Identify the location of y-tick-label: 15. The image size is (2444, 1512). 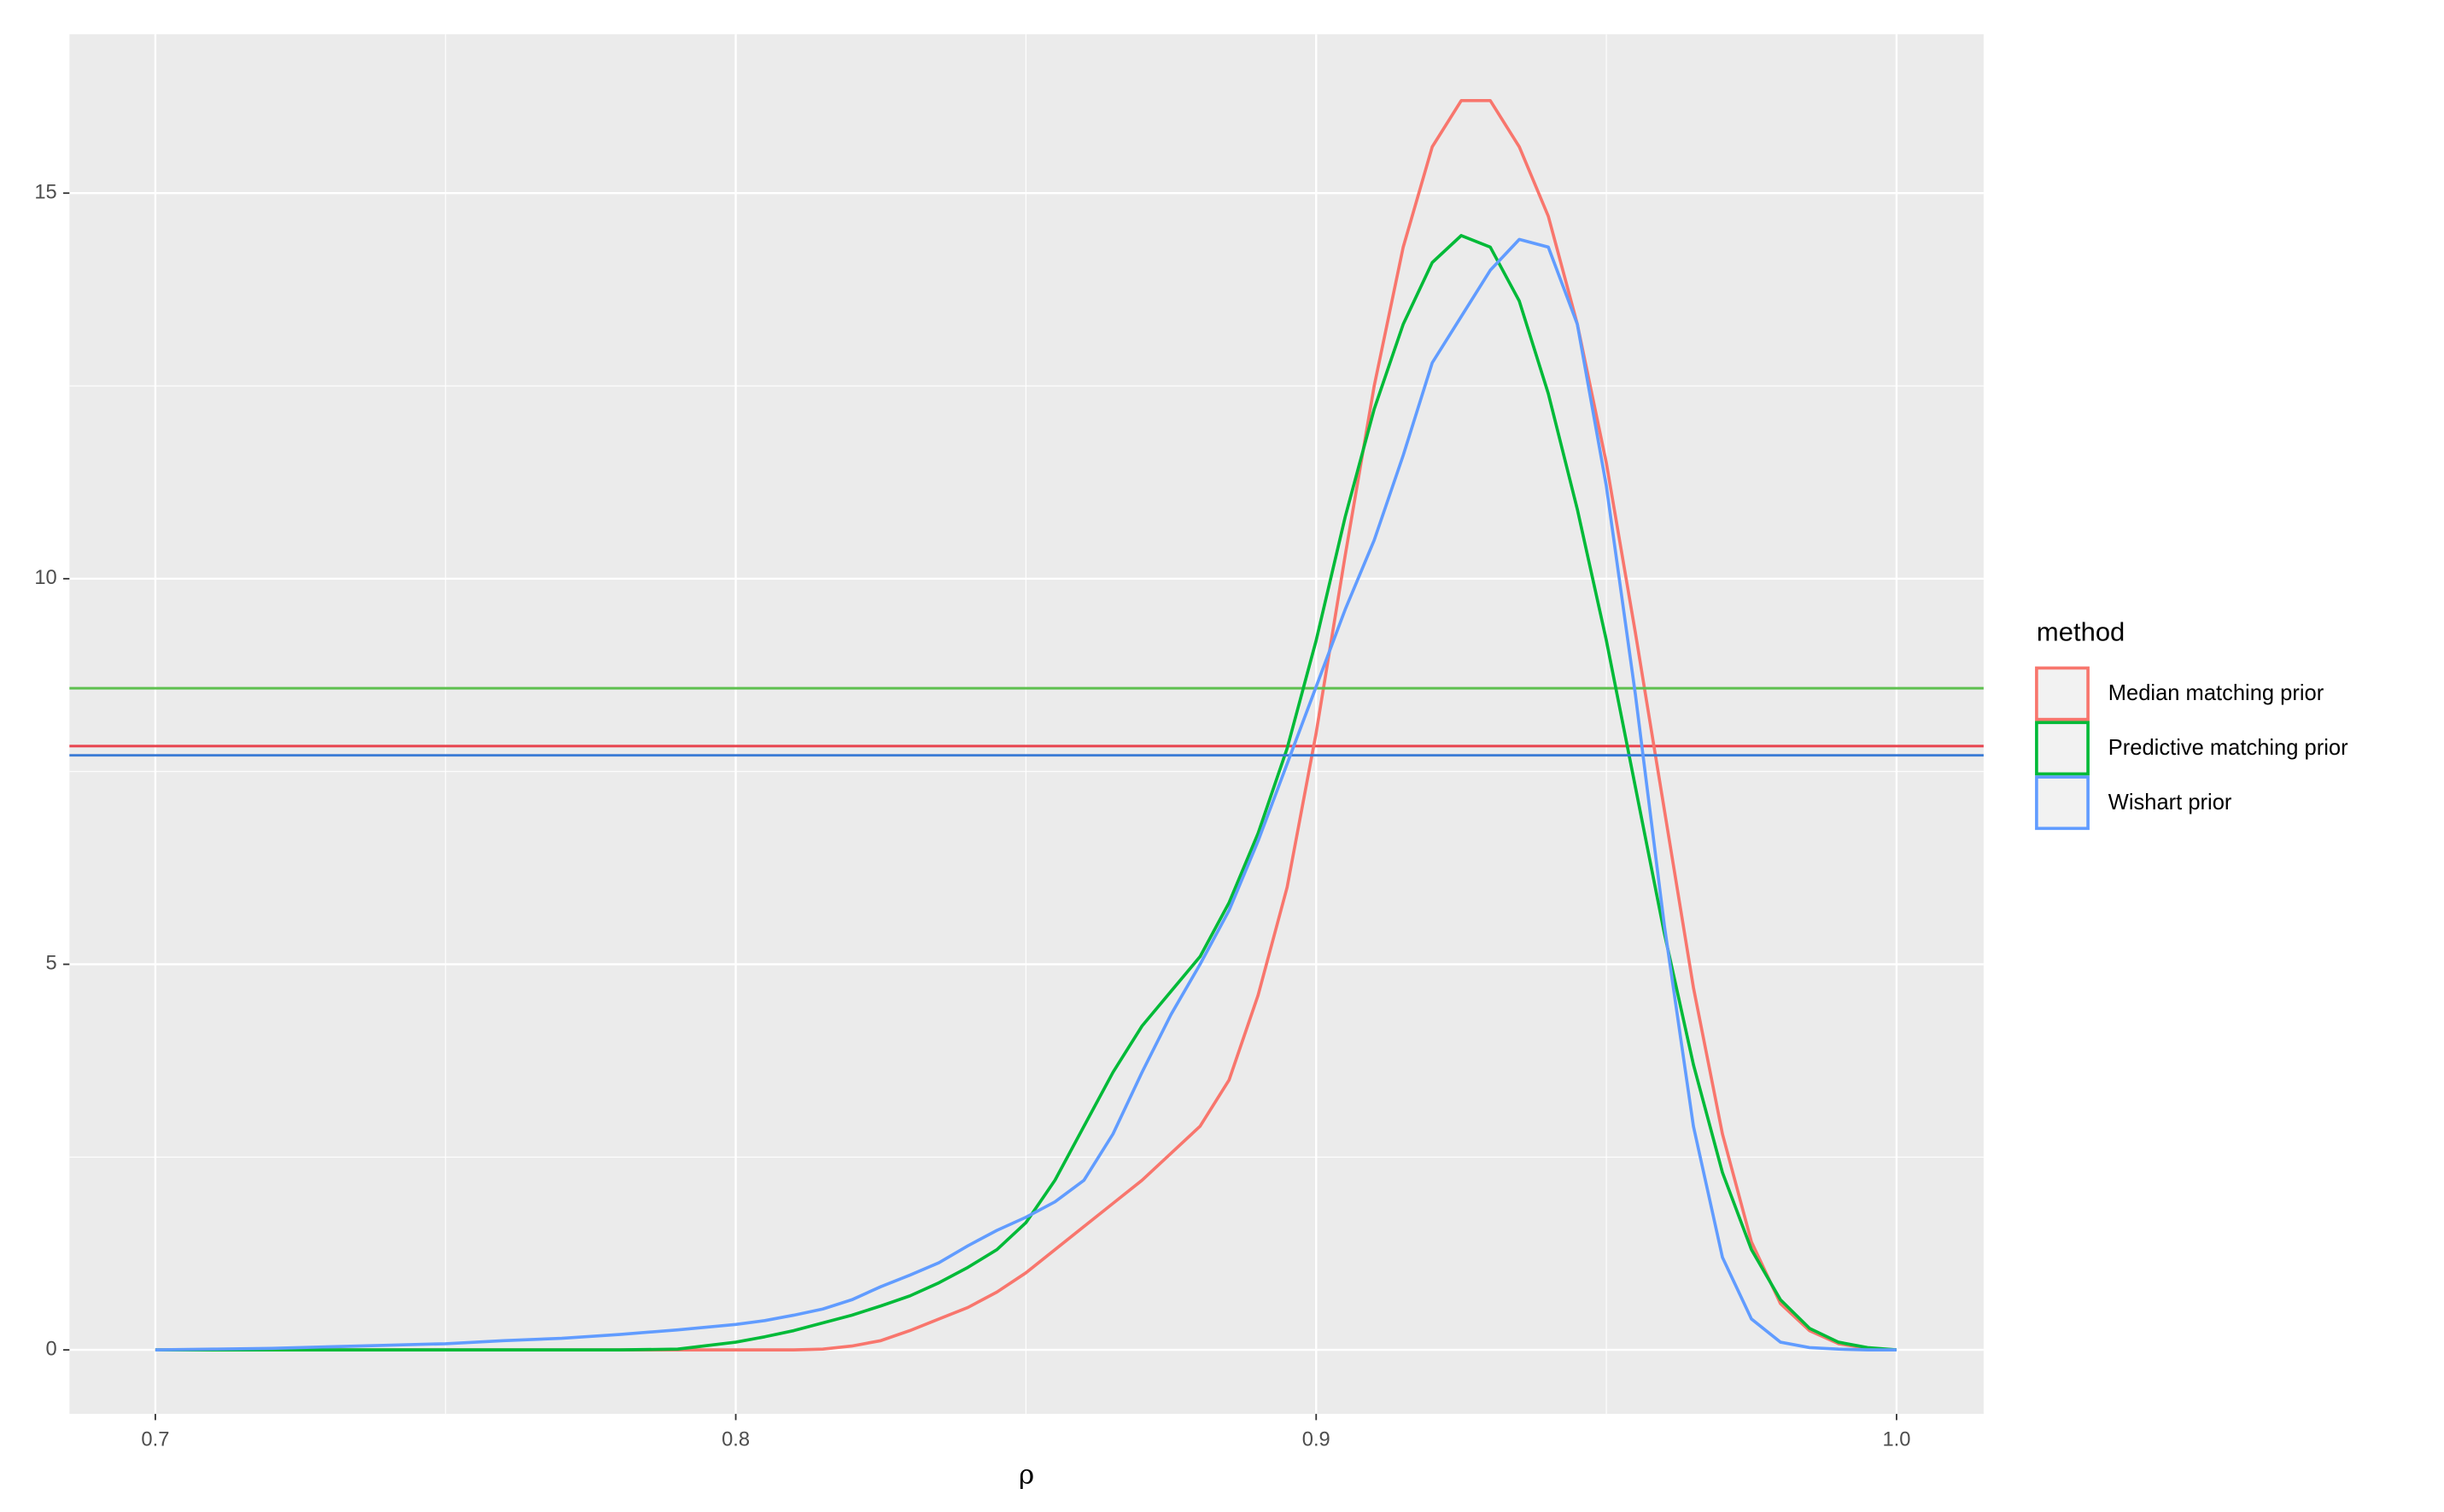
(45, 192).